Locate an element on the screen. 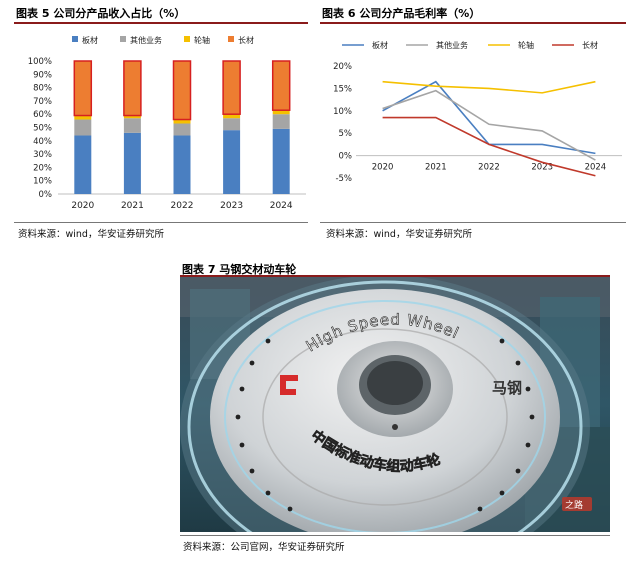 Image resolution: width=640 pixels, height=564 pixels. fig5-source: 资料来源：wind，华安证券研究所 is located at coordinates (91, 234).